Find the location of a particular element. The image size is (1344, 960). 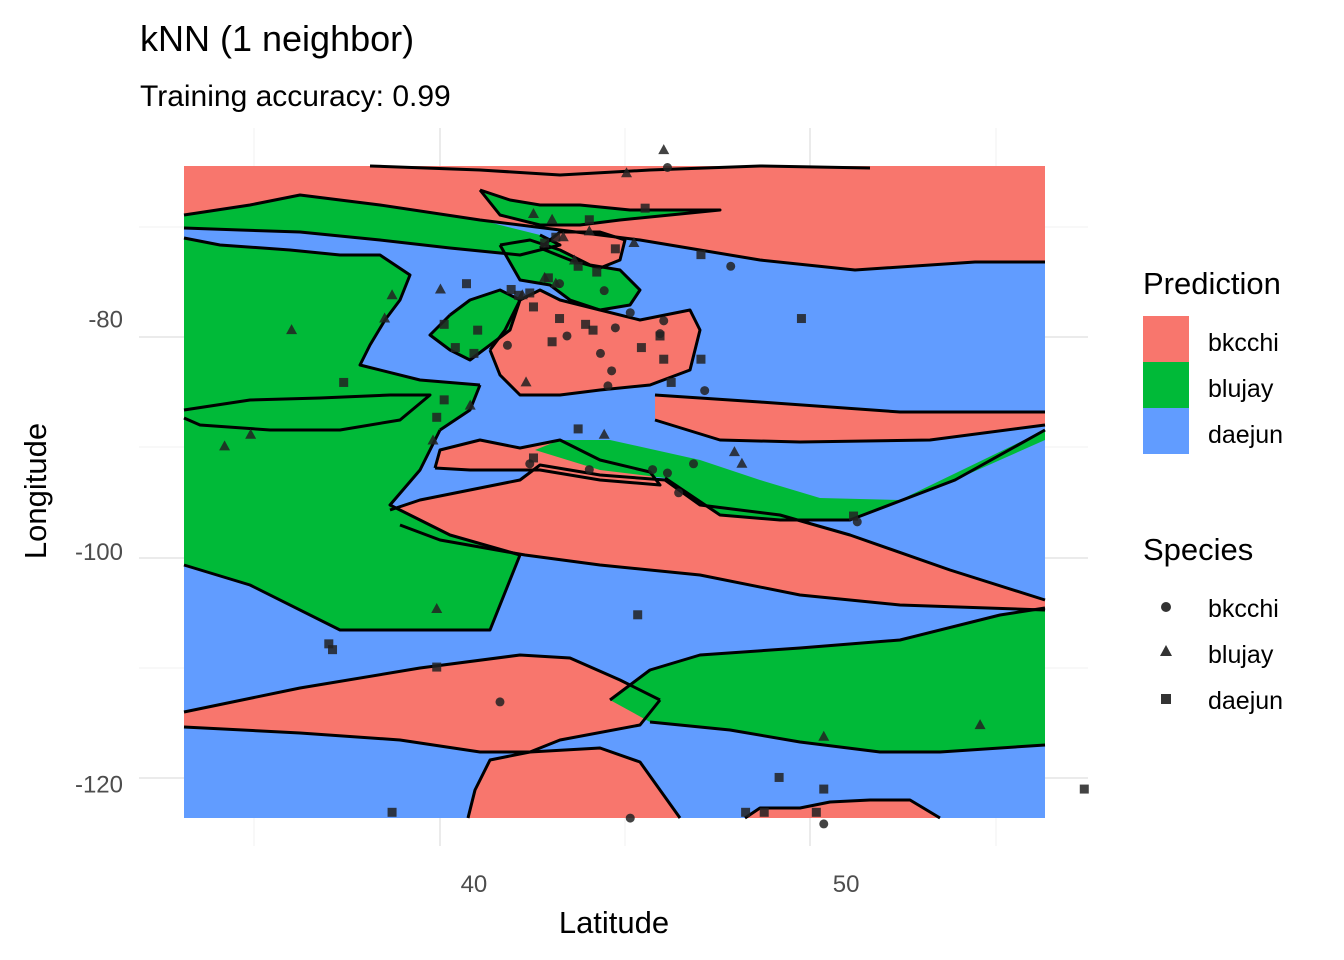

legend-key-daejun is located at coordinates (1166, 431).